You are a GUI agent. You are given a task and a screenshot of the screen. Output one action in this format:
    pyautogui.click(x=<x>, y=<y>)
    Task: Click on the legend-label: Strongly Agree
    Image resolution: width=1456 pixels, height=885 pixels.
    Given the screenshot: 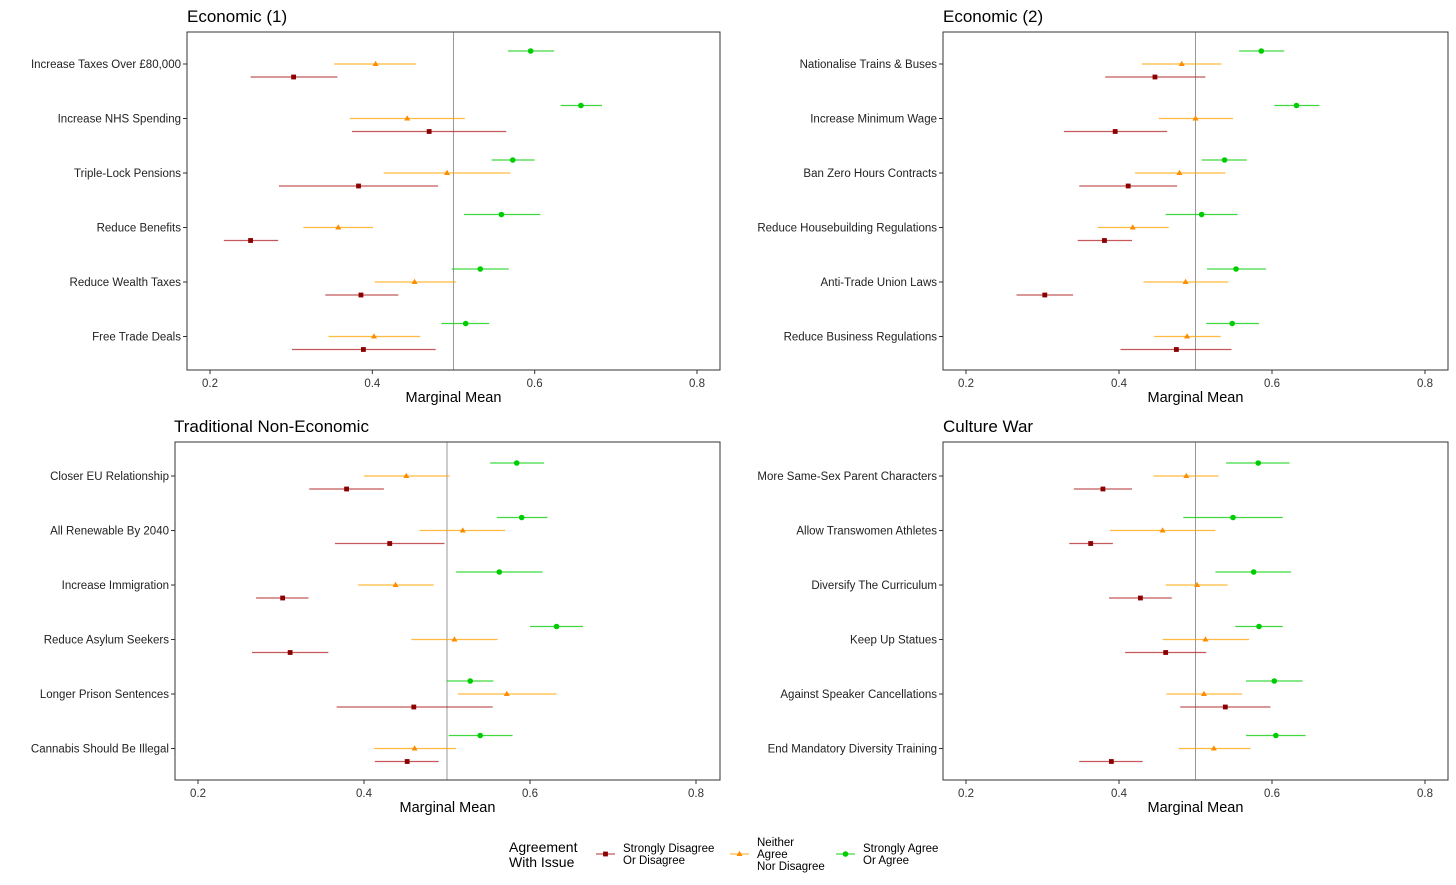 What is the action you would take?
    pyautogui.click(x=900, y=849)
    